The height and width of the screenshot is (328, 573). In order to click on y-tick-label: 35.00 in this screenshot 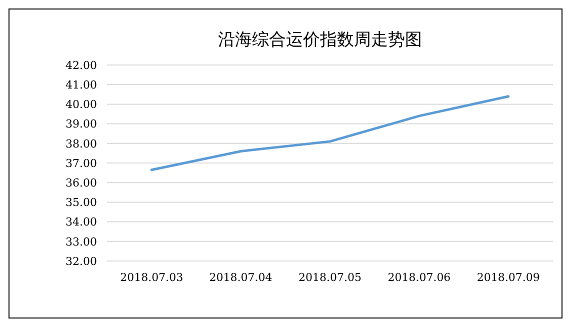, I will do `click(81, 203)`.